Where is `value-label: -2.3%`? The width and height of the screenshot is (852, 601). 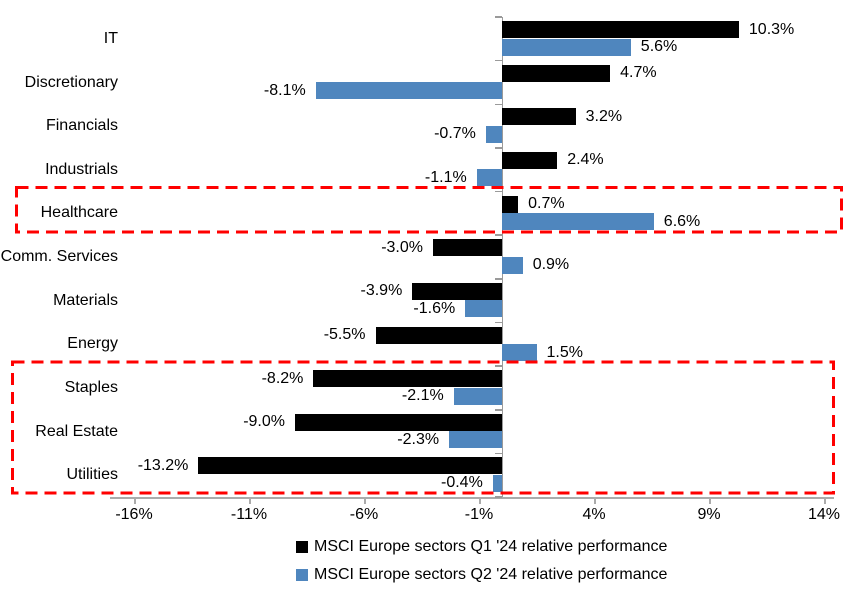 value-label: -2.3% is located at coordinates (418, 439).